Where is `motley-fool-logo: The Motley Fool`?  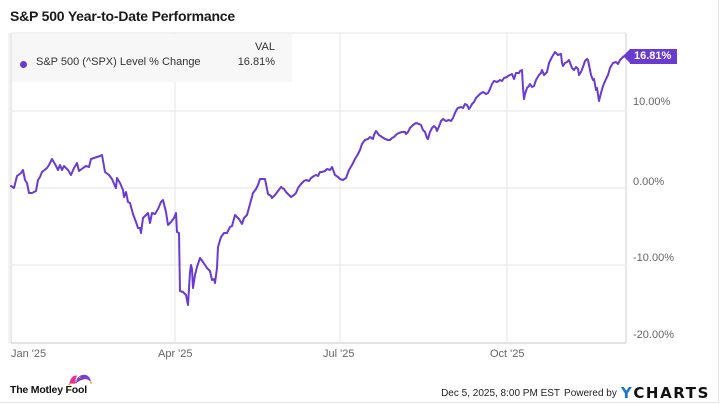 motley-fool-logo: The Motley Fool is located at coordinates (48, 390).